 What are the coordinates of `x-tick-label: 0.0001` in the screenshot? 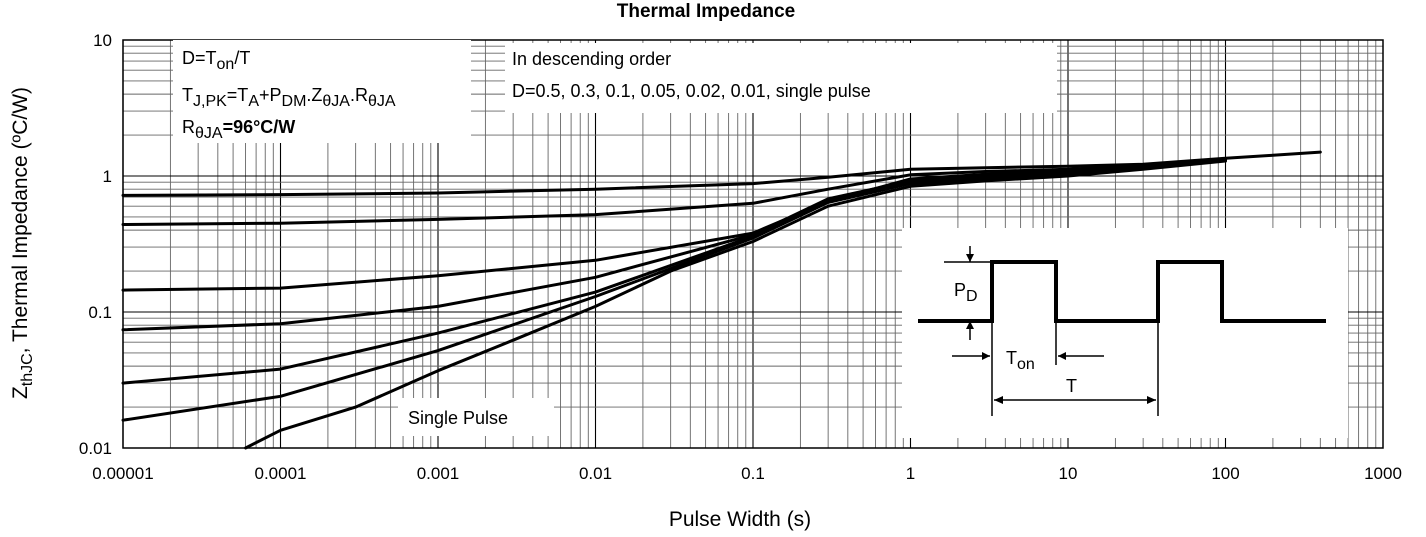 It's located at (281, 473).